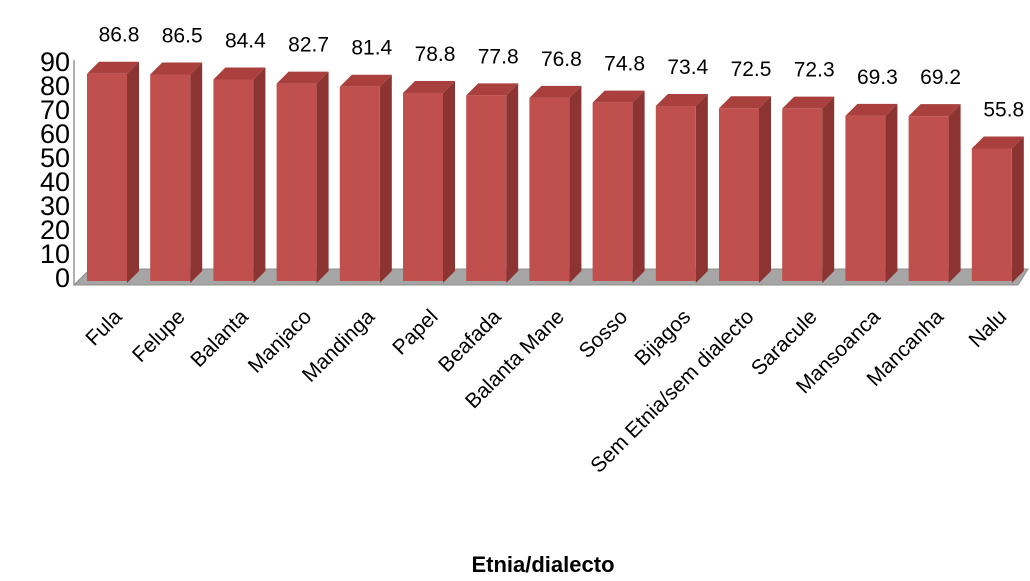 This screenshot has height=581, width=1030. I want to click on y-tick-label: 10, so click(55, 254).